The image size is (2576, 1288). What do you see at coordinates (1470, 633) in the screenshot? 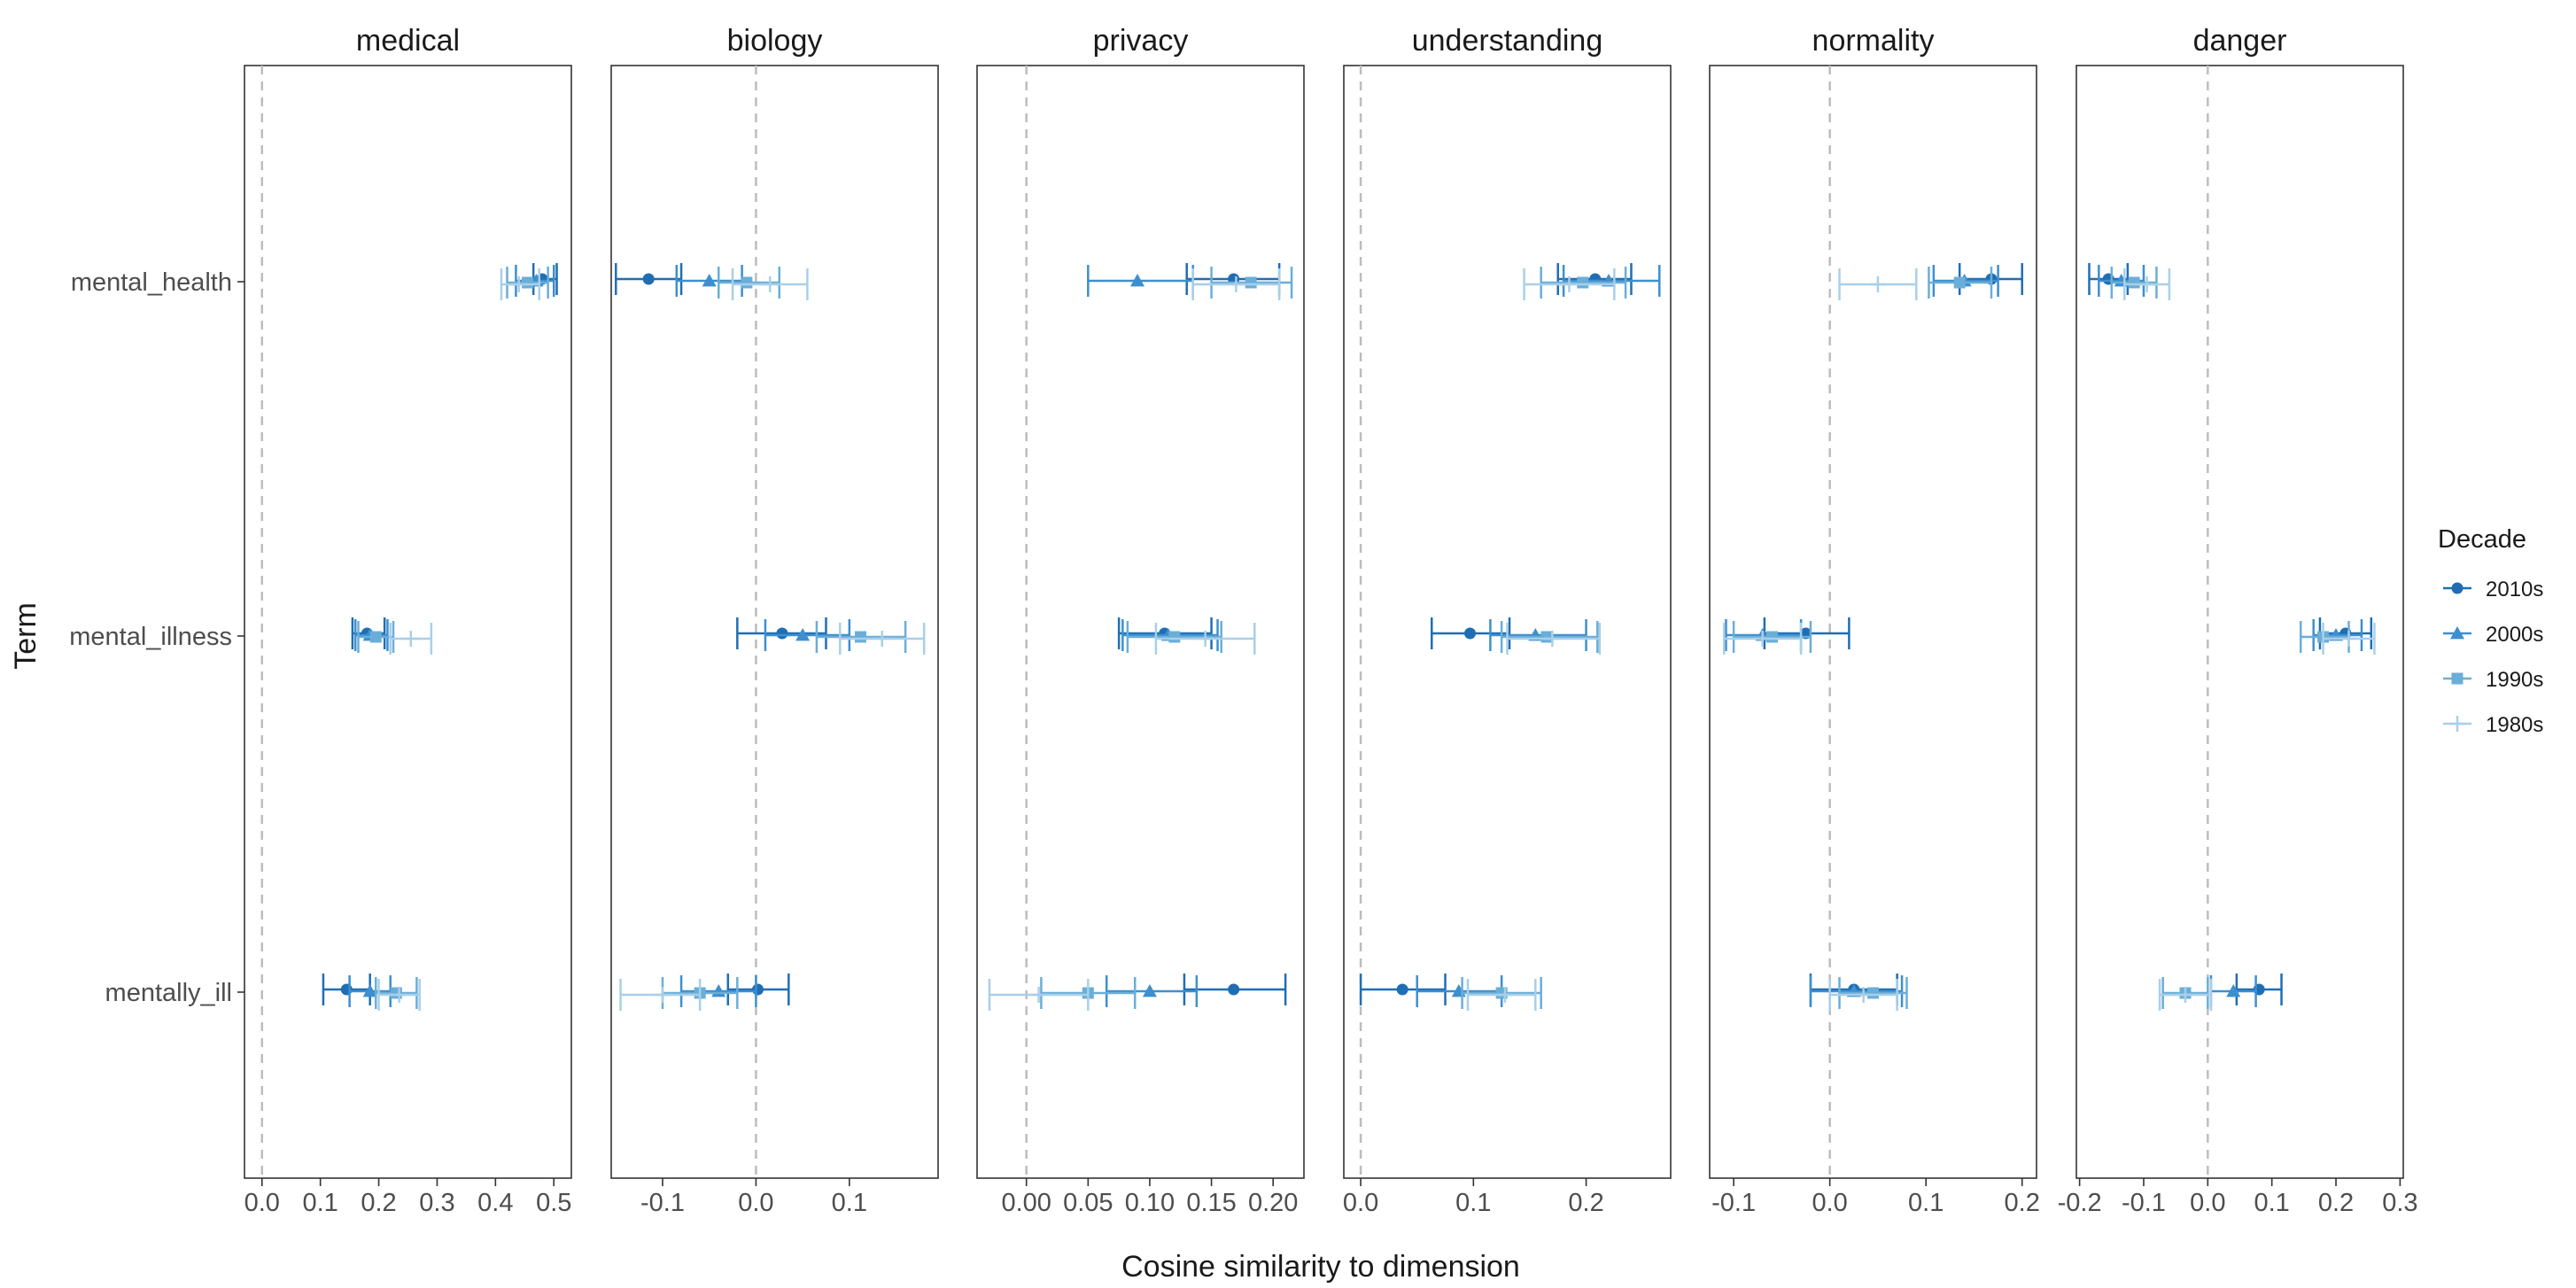
I see `point-understanding-mental_illness-2010s` at bounding box center [1470, 633].